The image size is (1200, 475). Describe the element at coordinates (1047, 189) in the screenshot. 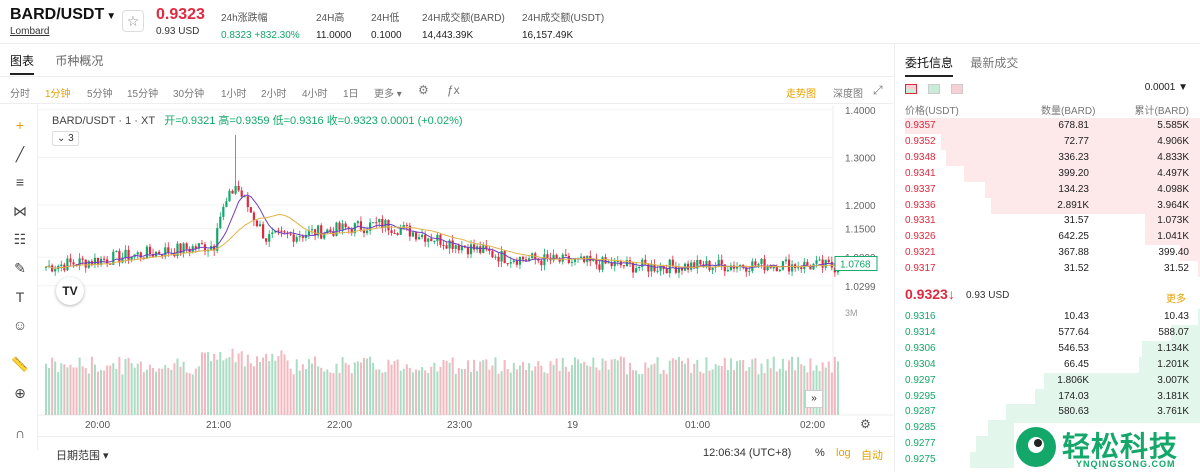

I see `ask-row: 0.9337 134.23 4.098K` at that location.